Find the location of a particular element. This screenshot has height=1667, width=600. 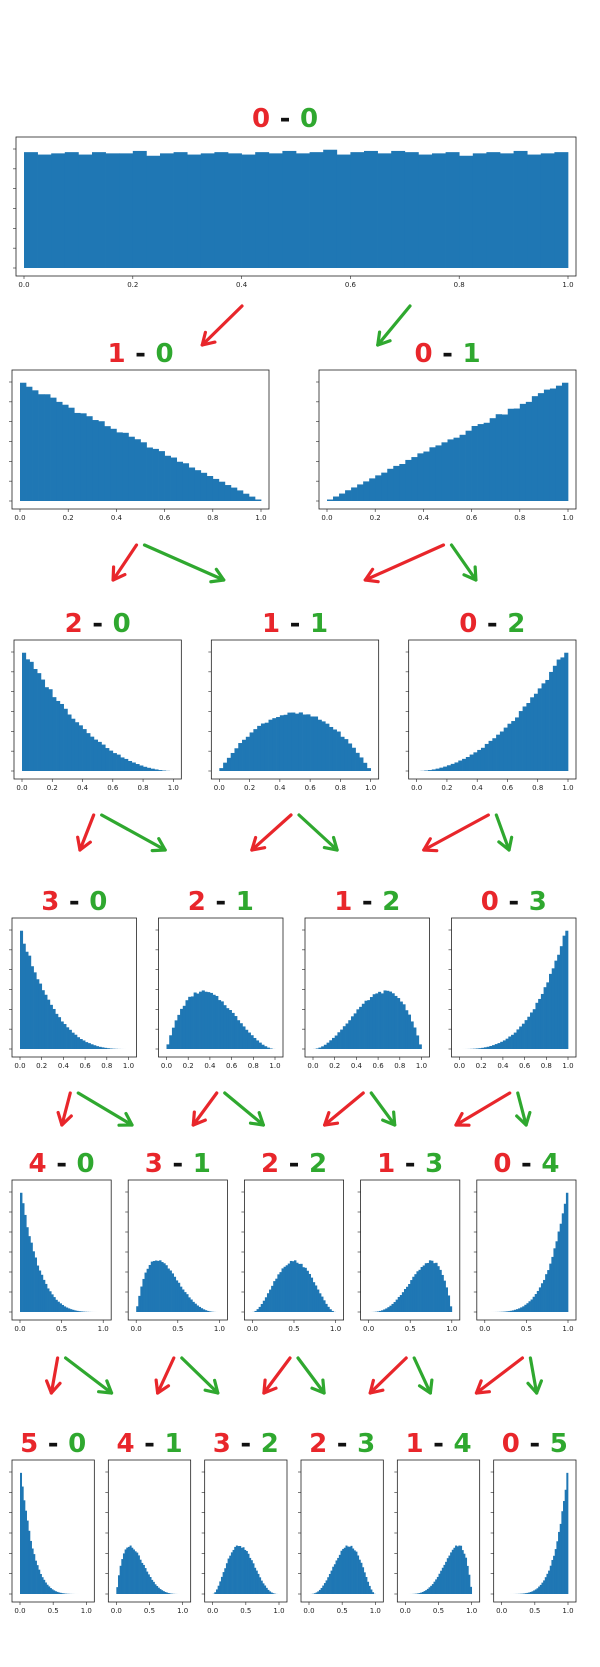

x-tick-label: 0.6 is located at coordinates (351, 285).